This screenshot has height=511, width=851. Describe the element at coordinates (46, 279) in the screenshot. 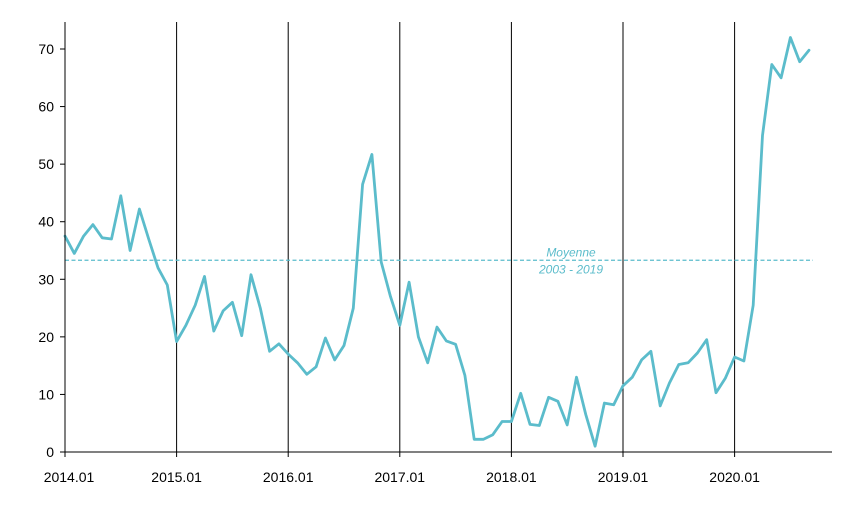

I see `y-tick-label-30: 30` at that location.